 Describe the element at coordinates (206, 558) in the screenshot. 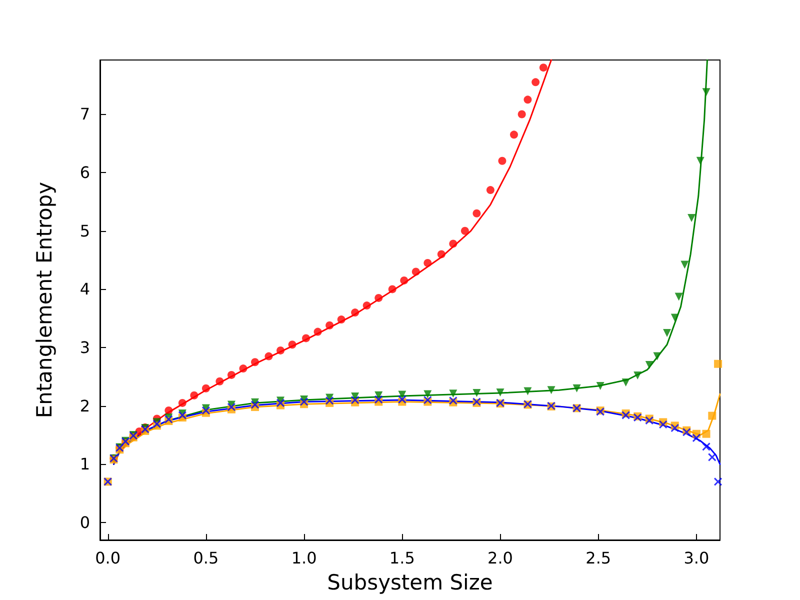

I see `x-tick-label: 0.5` at that location.